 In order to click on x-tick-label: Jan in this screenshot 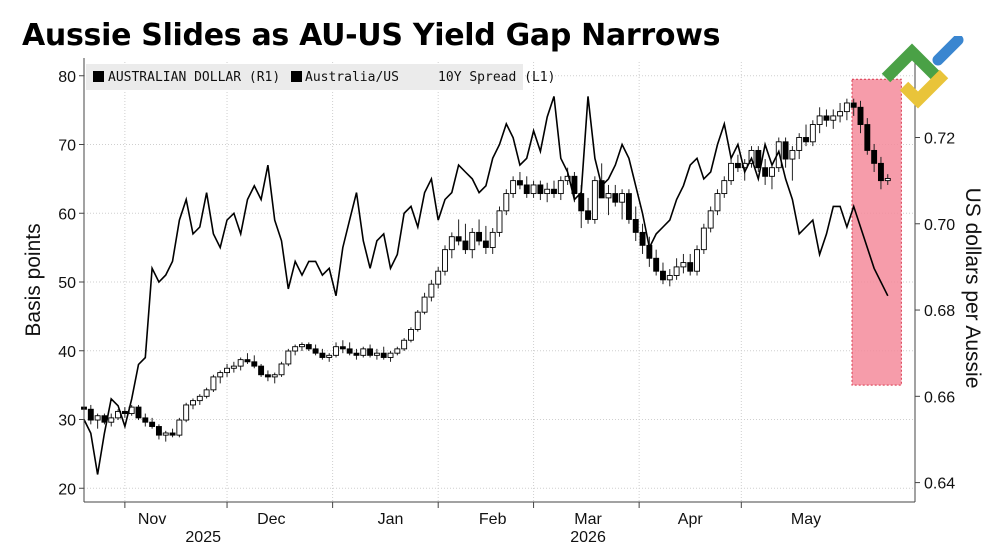, I will do `click(391, 519)`.